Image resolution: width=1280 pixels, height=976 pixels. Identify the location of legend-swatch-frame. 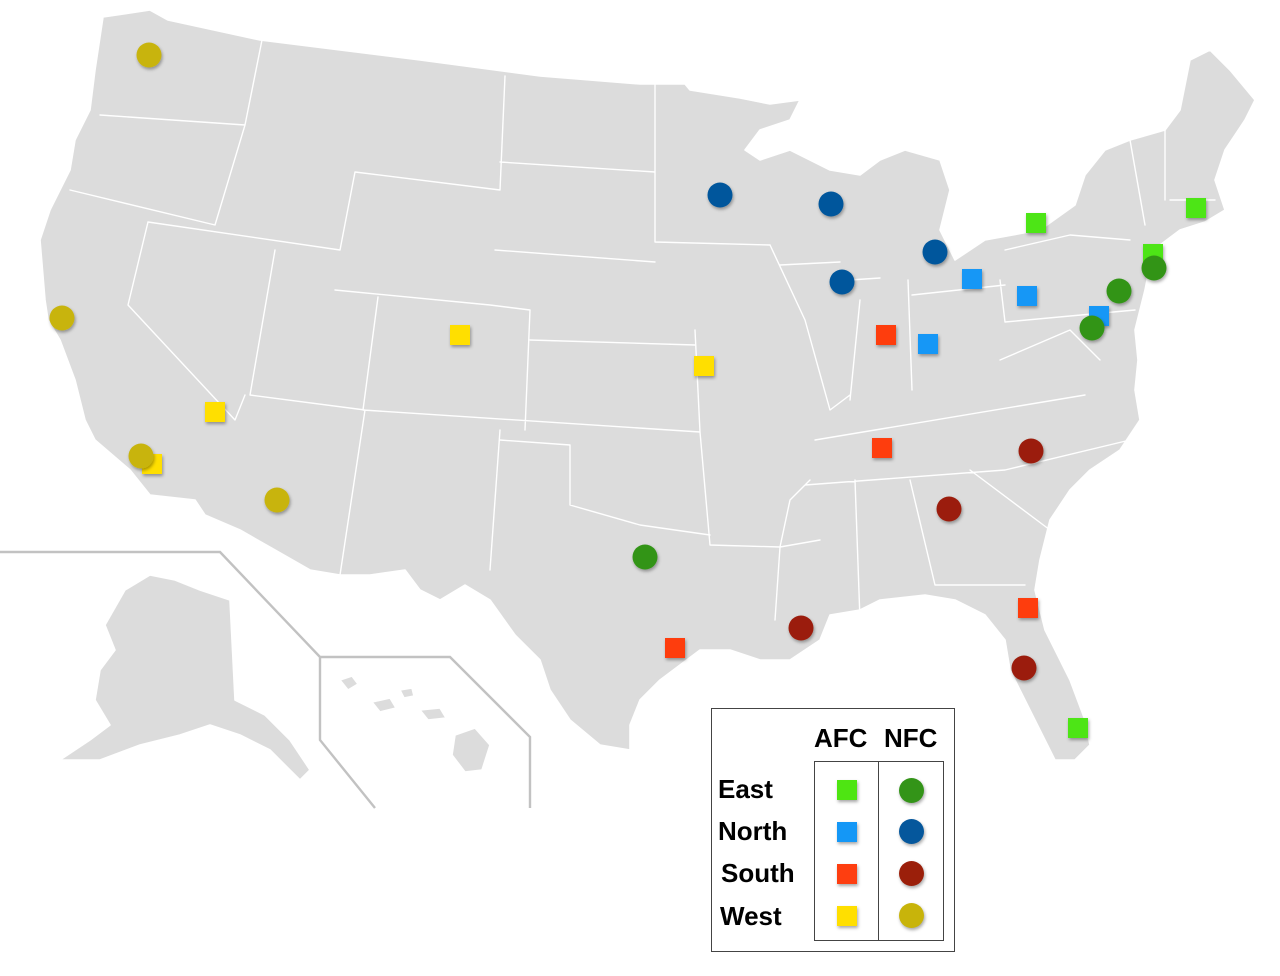
(879, 851).